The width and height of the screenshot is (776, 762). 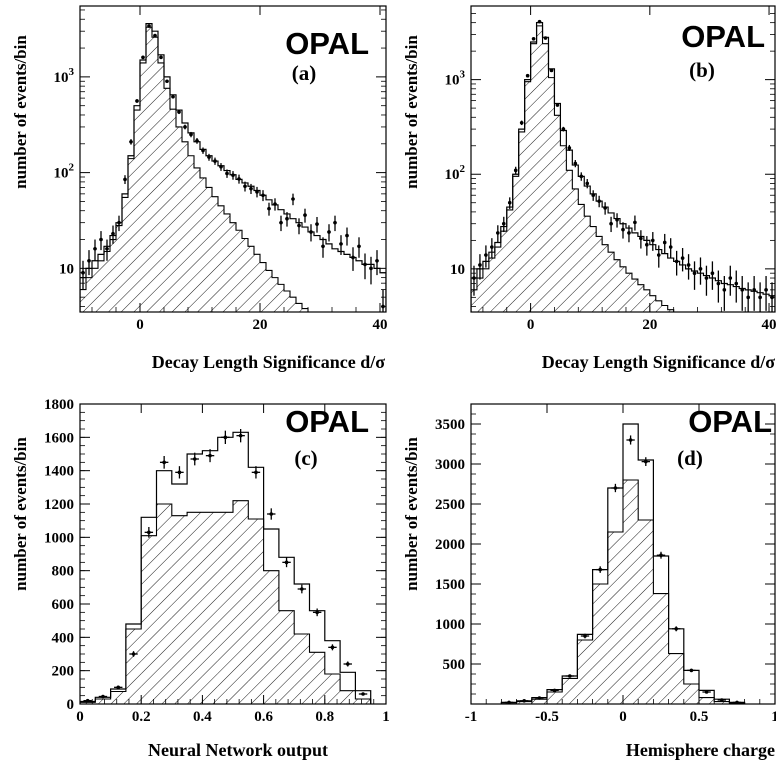 What do you see at coordinates (454, 665) in the screenshot?
I see `panel-d-y-tick-label: 500` at bounding box center [454, 665].